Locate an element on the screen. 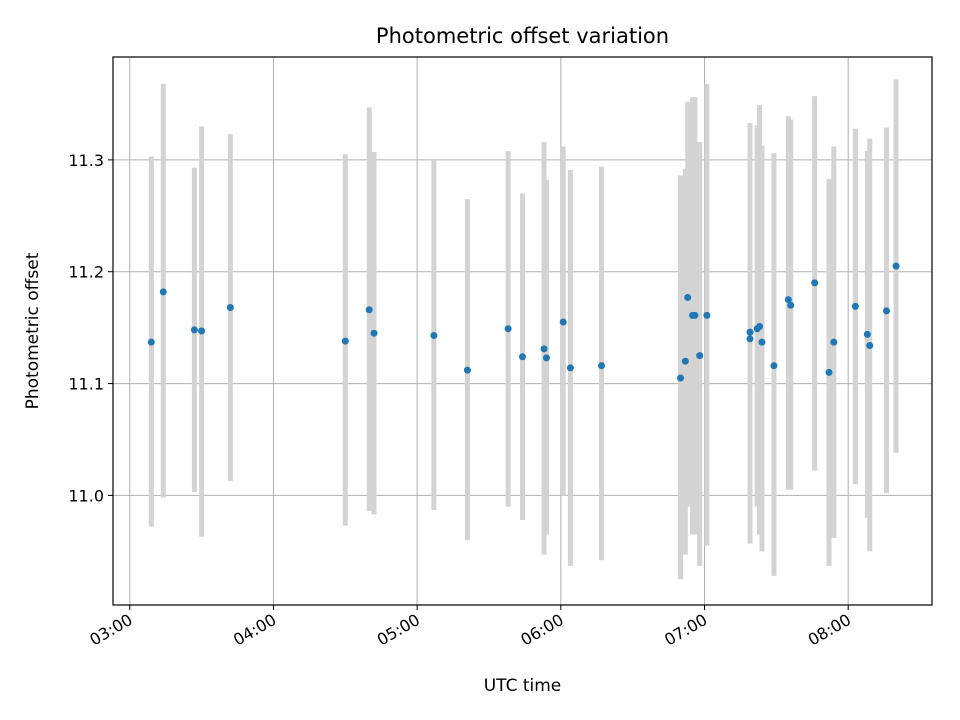 This screenshot has height=720, width=960. x-axis-label: UTC time is located at coordinates (523, 686).